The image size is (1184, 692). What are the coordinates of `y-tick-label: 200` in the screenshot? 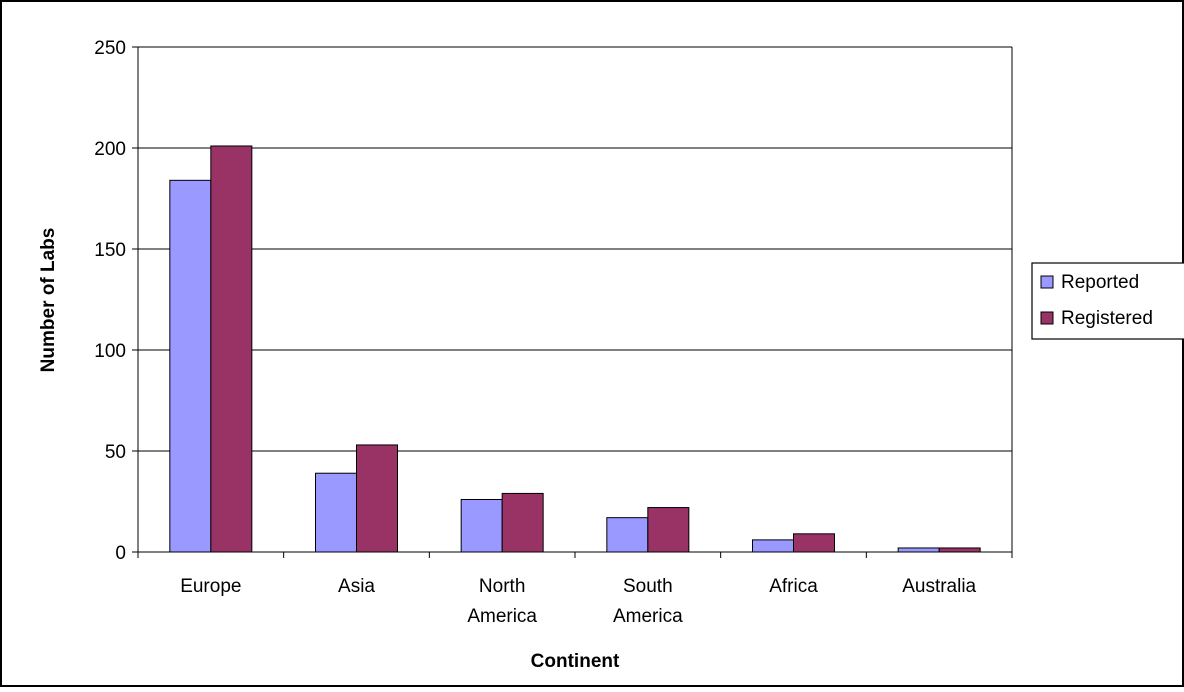 It's located at (110, 149).